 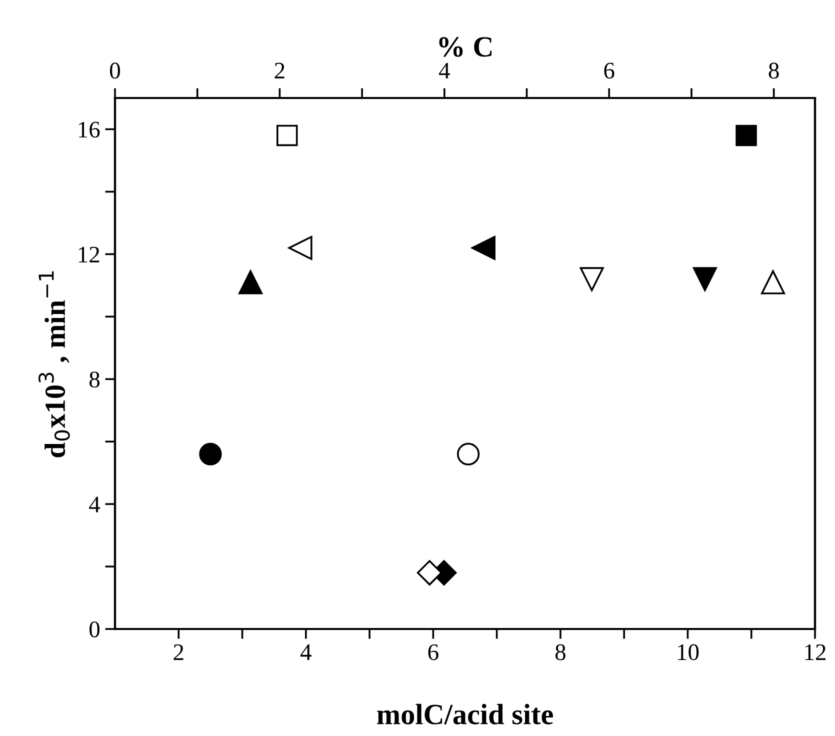 I want to click on y-tick-label: 12, so click(x=89, y=254).